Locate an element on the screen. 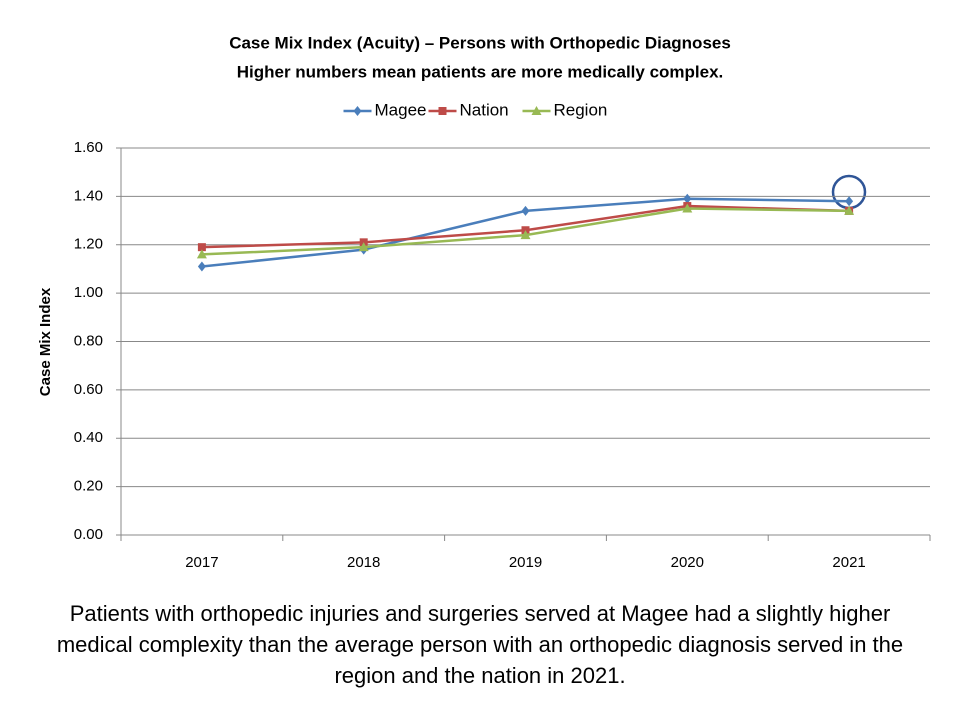 This screenshot has height=720, width=960. x-tick-label: 2021 is located at coordinates (848, 562).